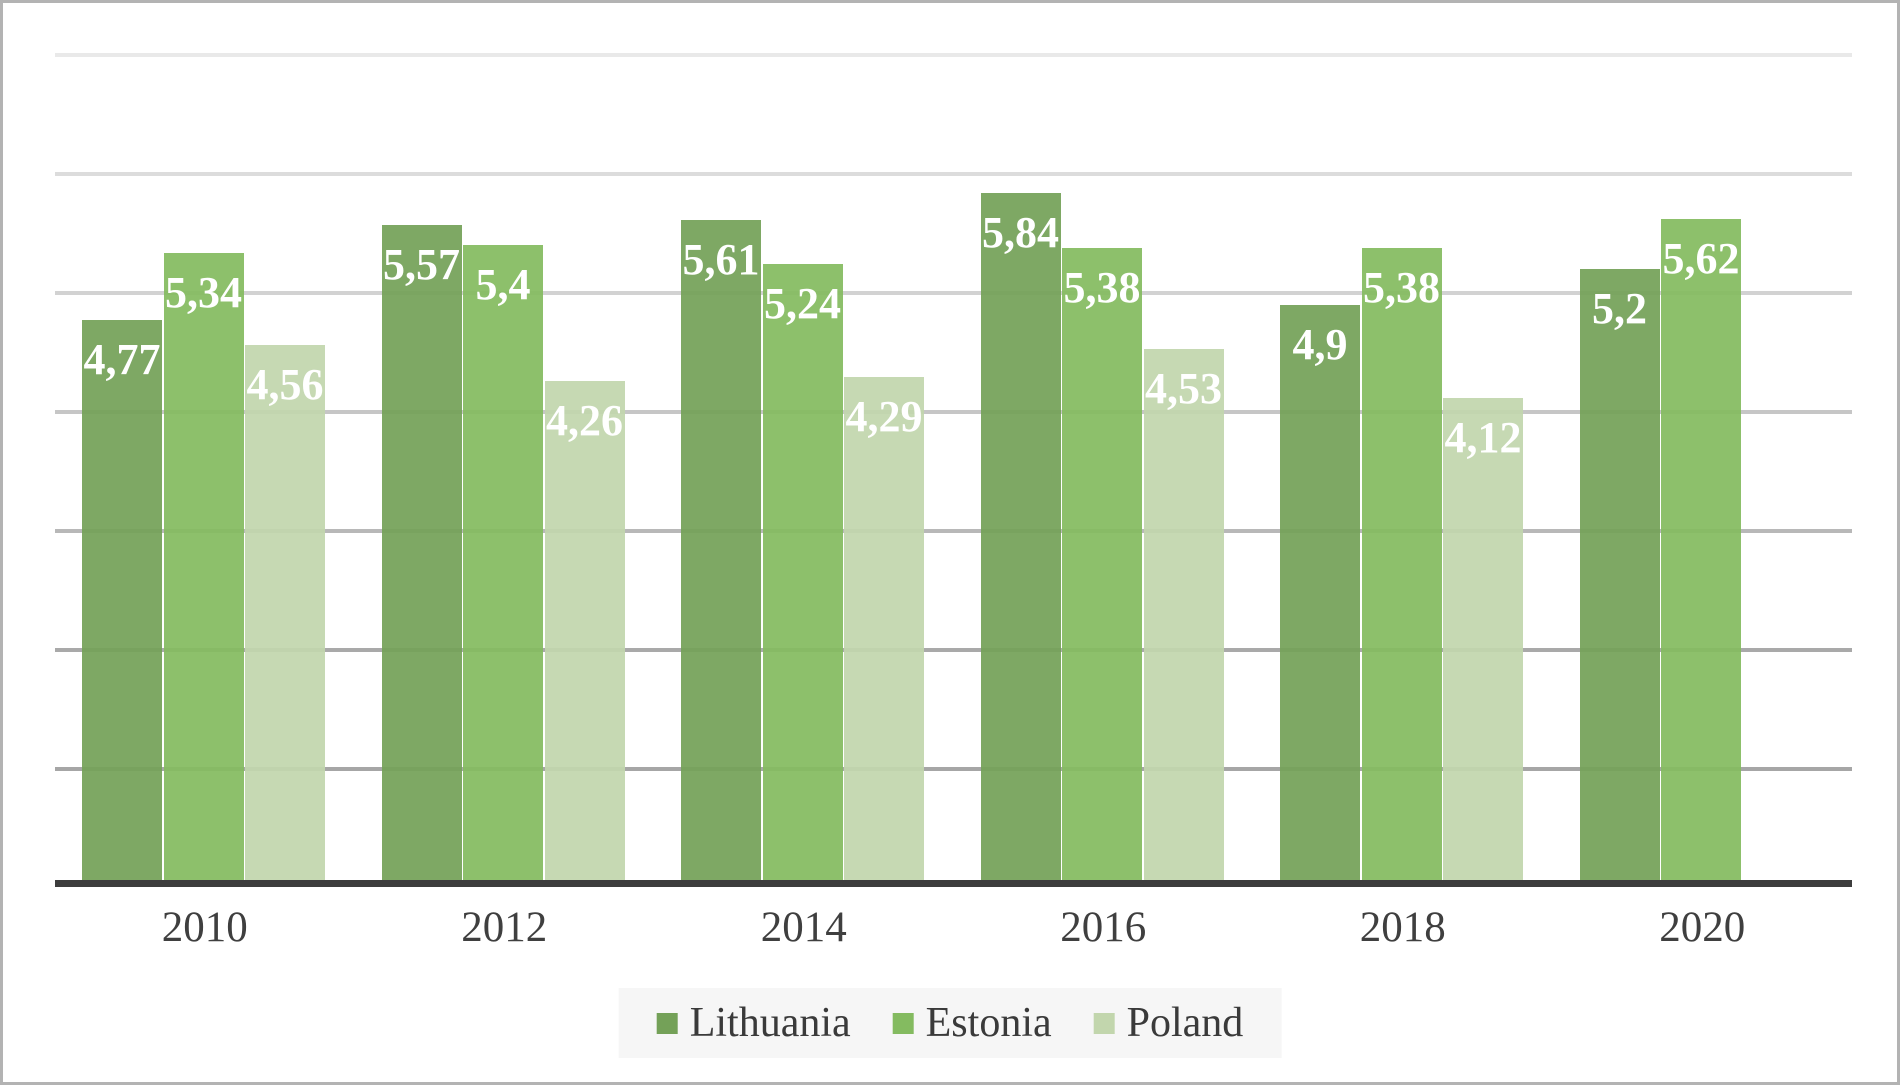  What do you see at coordinates (584, 632) in the screenshot?
I see `bar-poland-2012: 4,26` at bounding box center [584, 632].